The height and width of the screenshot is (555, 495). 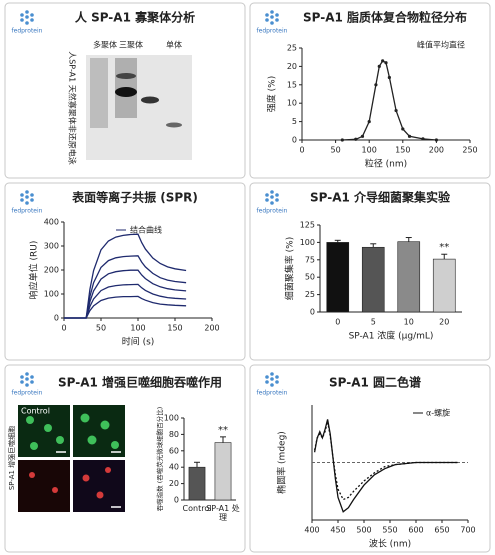 I want to click on micrograph-label: Control, so click(x=35, y=411).